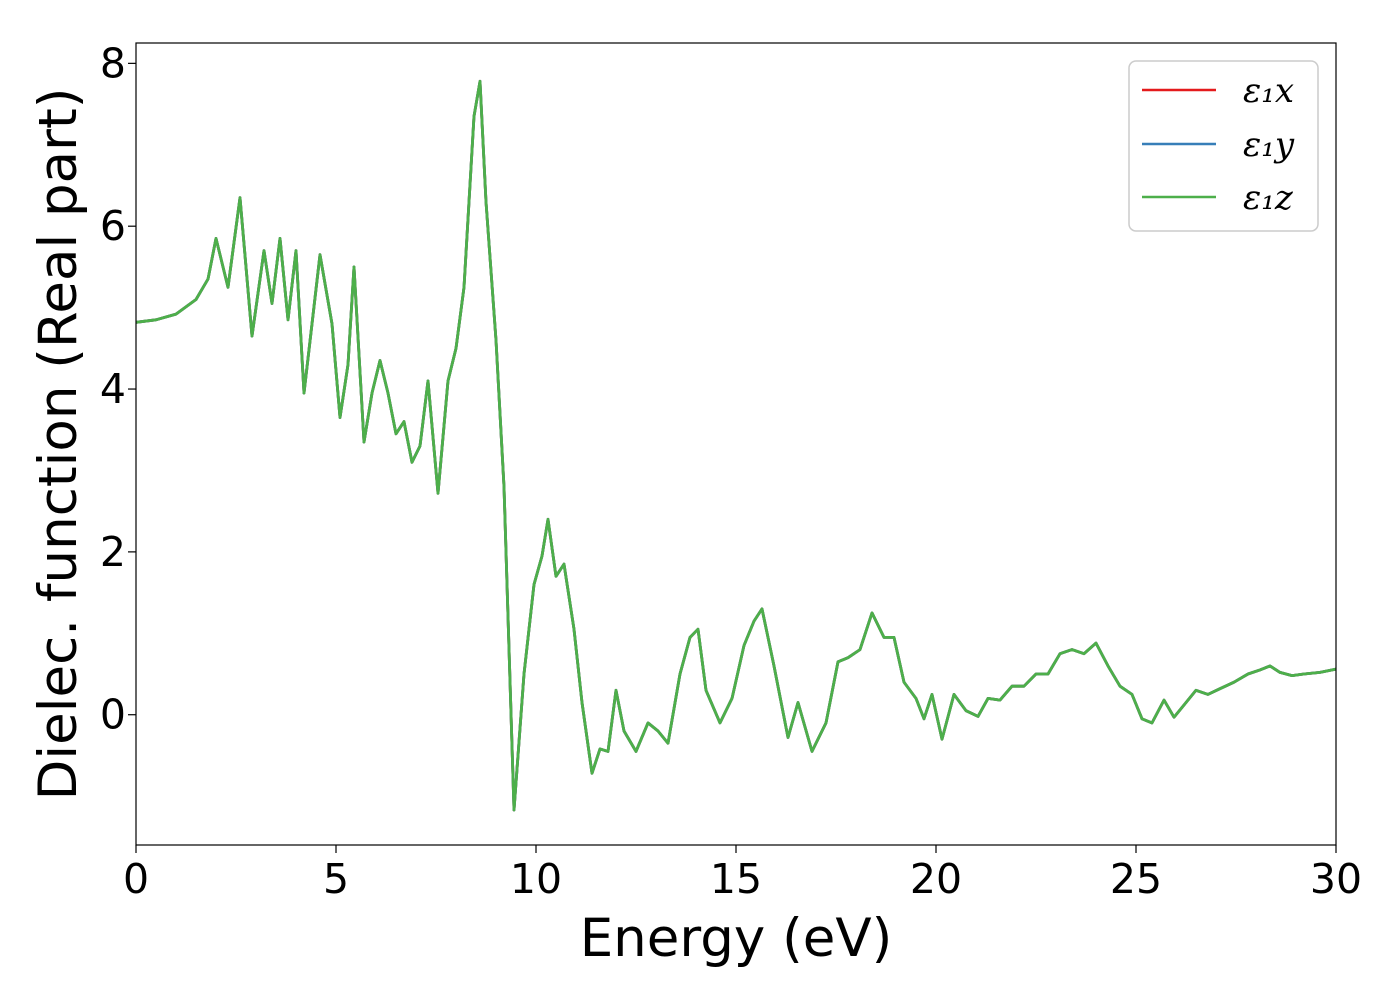 The height and width of the screenshot is (1000, 1400). I want to click on legend-box, so click(1223, 146).